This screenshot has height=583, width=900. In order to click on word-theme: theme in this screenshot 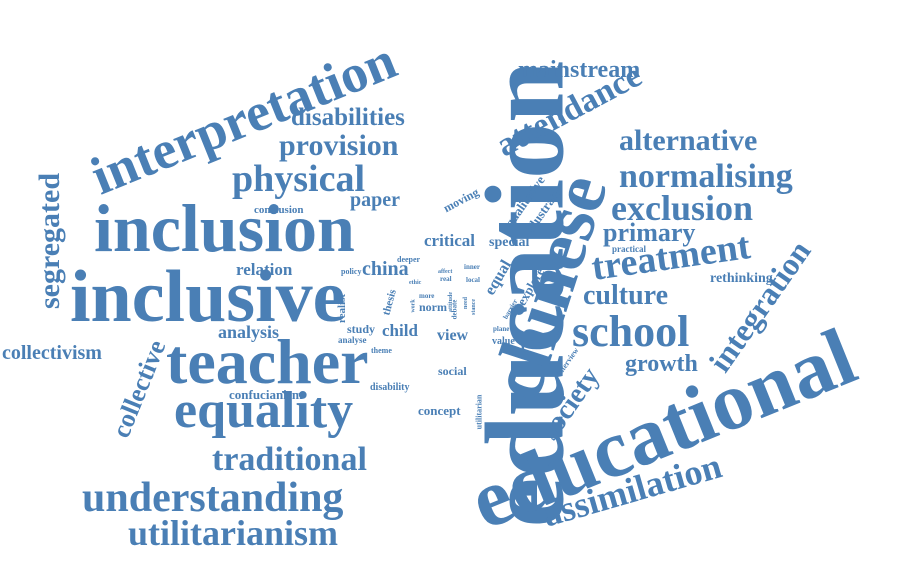, I will do `click(381, 350)`.